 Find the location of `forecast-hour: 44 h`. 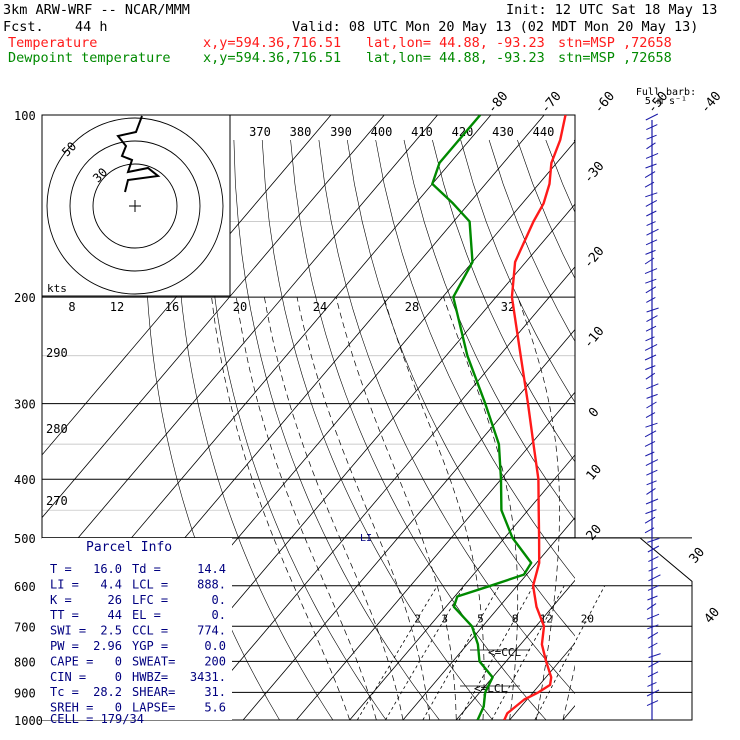

forecast-hour: 44 h is located at coordinates (91, 27).